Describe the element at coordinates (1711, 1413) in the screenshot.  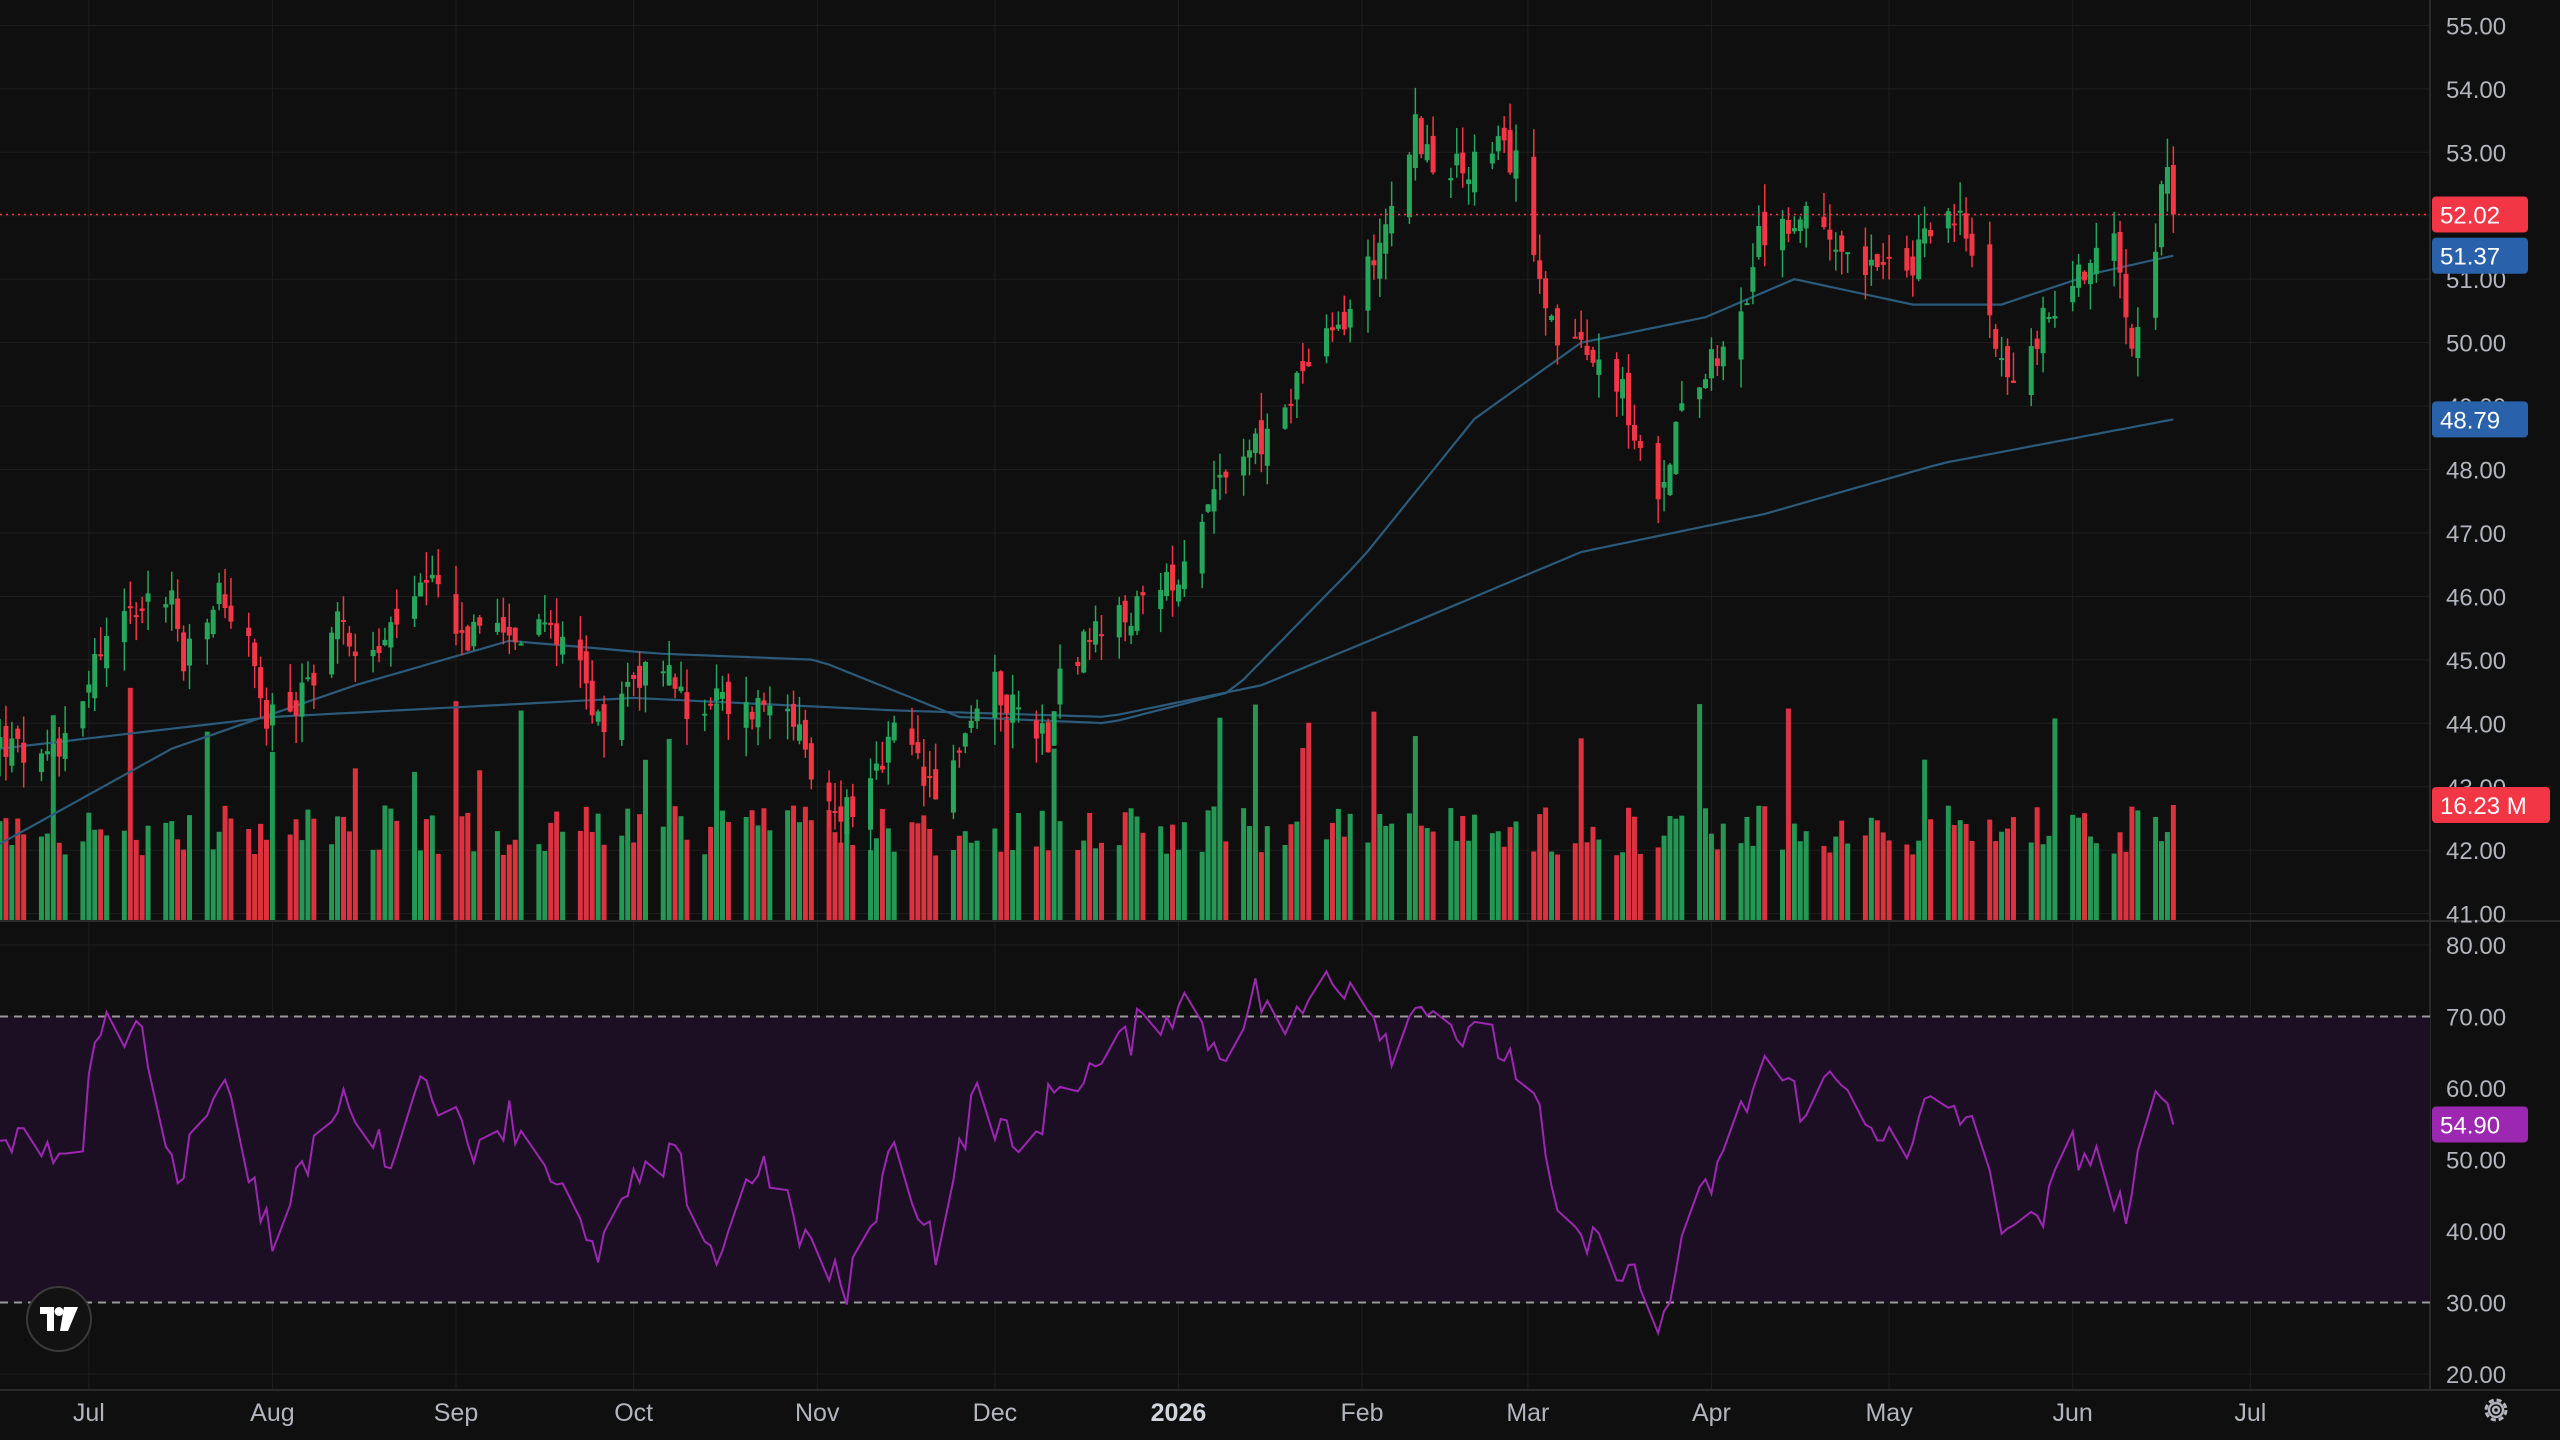
I see `time-tick-label: Apr` at that location.